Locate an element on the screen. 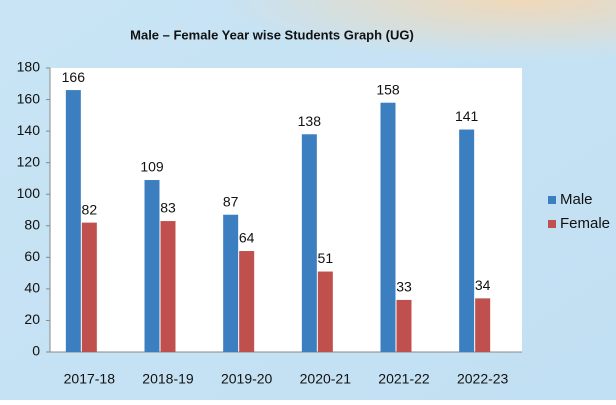 Image resolution: width=616 pixels, height=405 pixels. value-label: 51 is located at coordinates (326, 258).